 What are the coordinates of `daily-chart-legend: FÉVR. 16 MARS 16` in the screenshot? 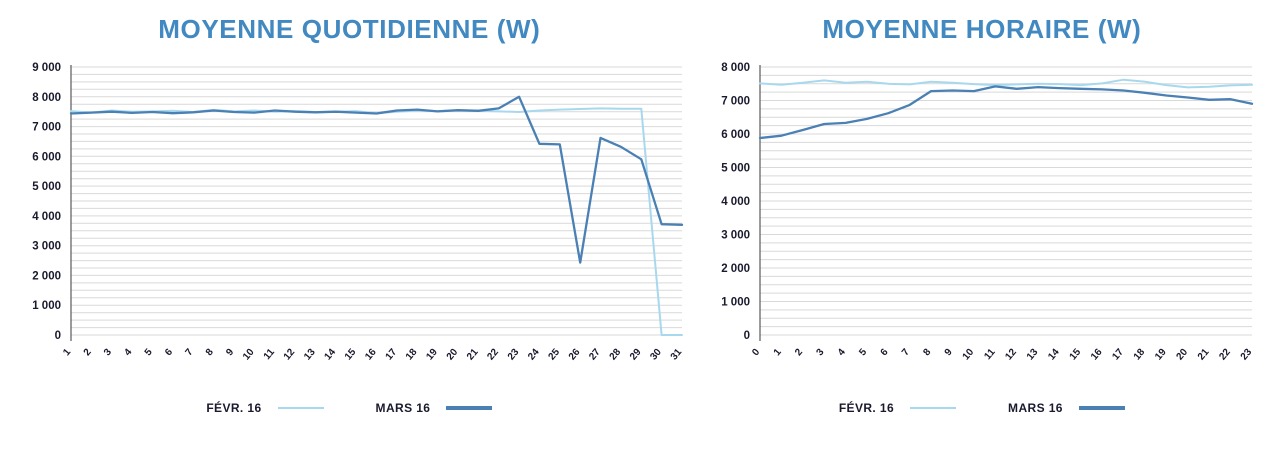 It's located at (349, 408).